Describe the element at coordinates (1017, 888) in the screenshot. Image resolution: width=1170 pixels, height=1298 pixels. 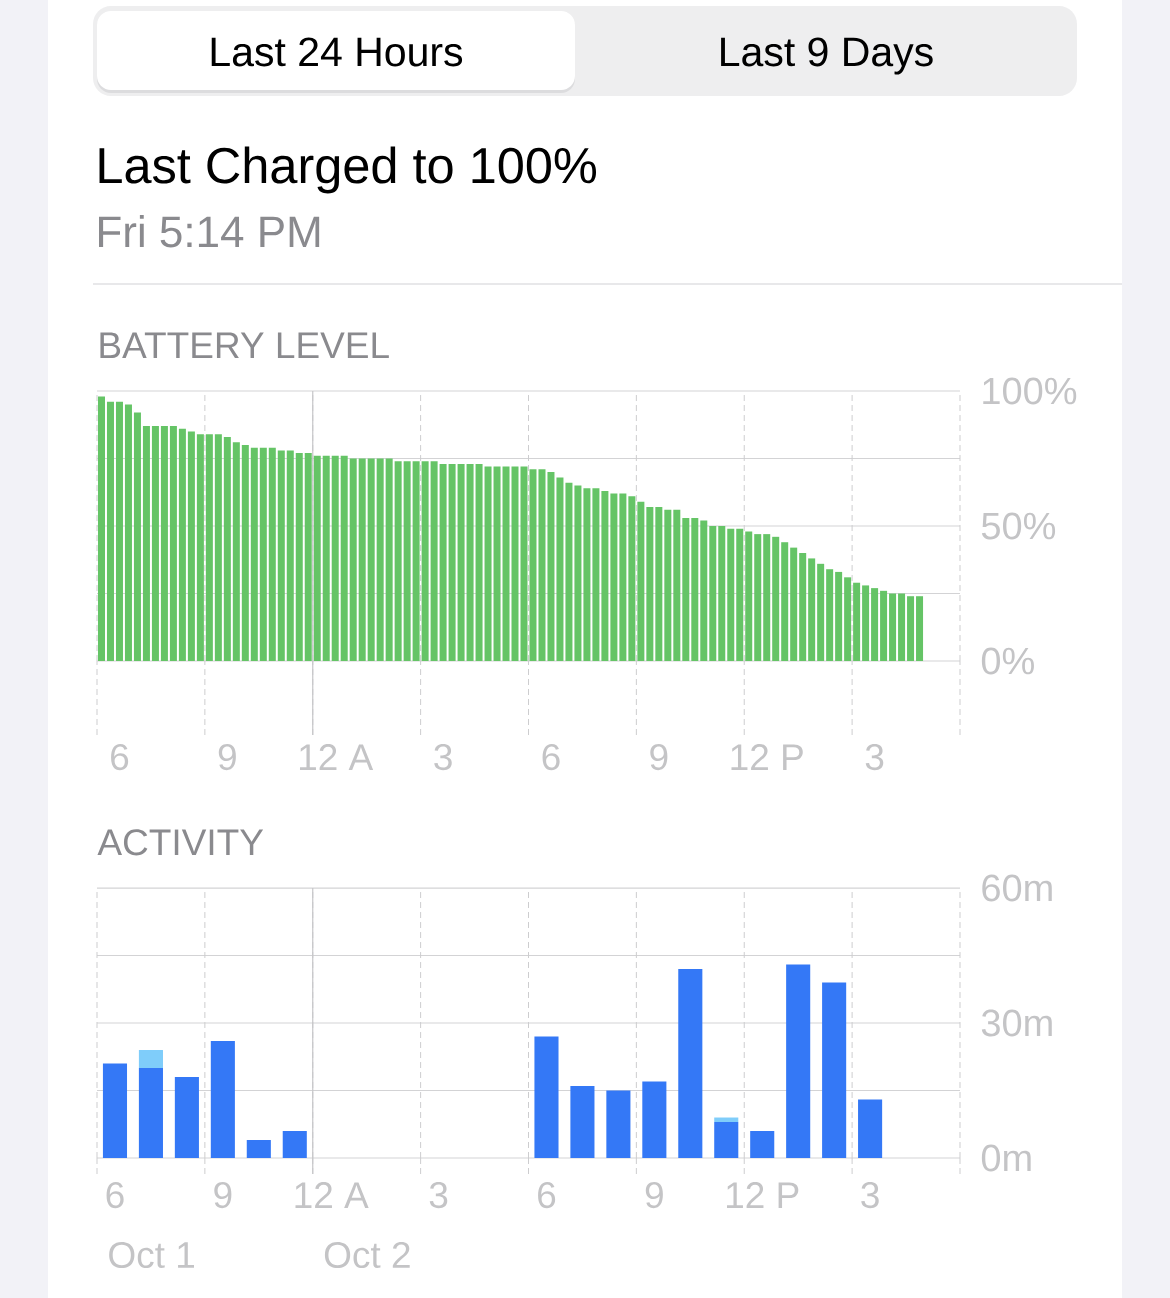
I see `y-tick-label: 60m` at that location.